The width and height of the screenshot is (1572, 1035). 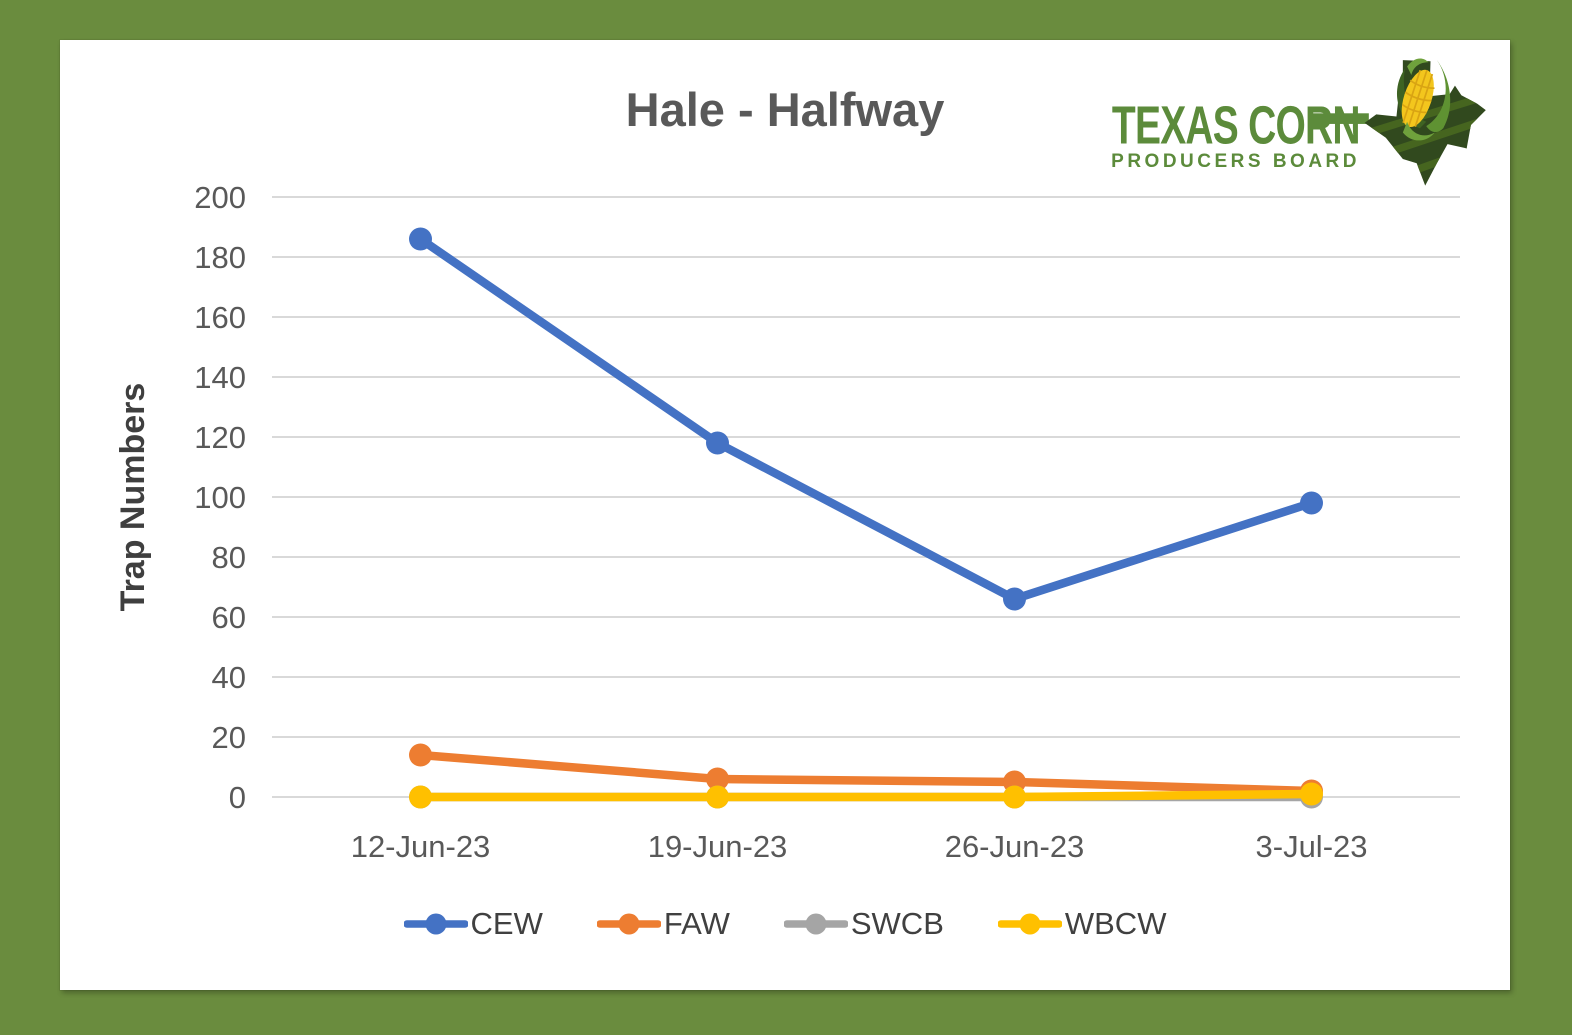 What do you see at coordinates (1236, 124) in the screenshot?
I see `logo-title: TEXAS CORN` at bounding box center [1236, 124].